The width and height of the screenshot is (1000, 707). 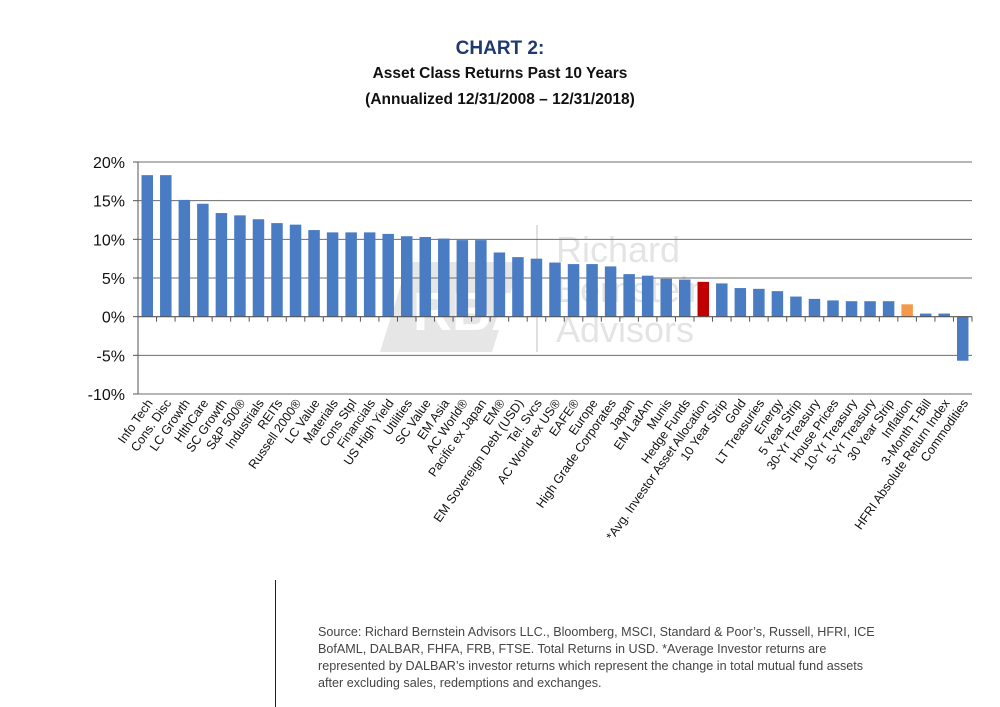 What do you see at coordinates (555, 319) in the screenshot?
I see `x-axis` at bounding box center [555, 319].